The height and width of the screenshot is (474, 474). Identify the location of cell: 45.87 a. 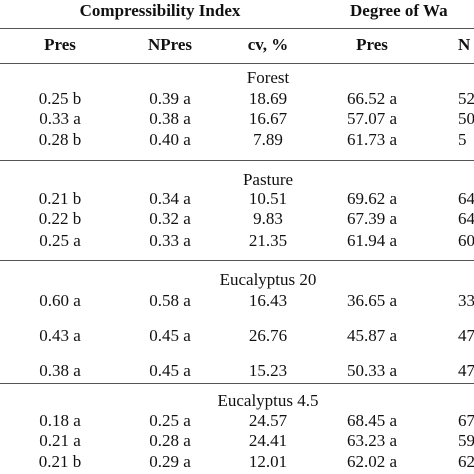
(372, 335).